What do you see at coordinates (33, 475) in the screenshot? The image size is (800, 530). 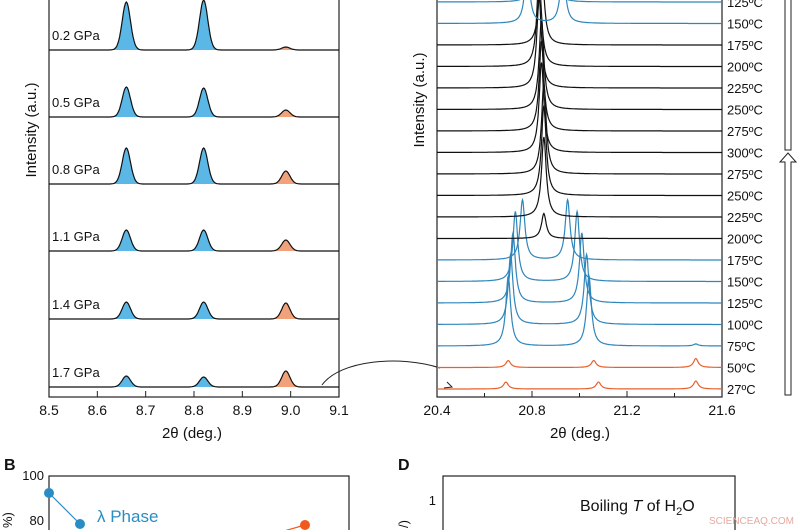 I see `y-tick-100: 100` at bounding box center [33, 475].